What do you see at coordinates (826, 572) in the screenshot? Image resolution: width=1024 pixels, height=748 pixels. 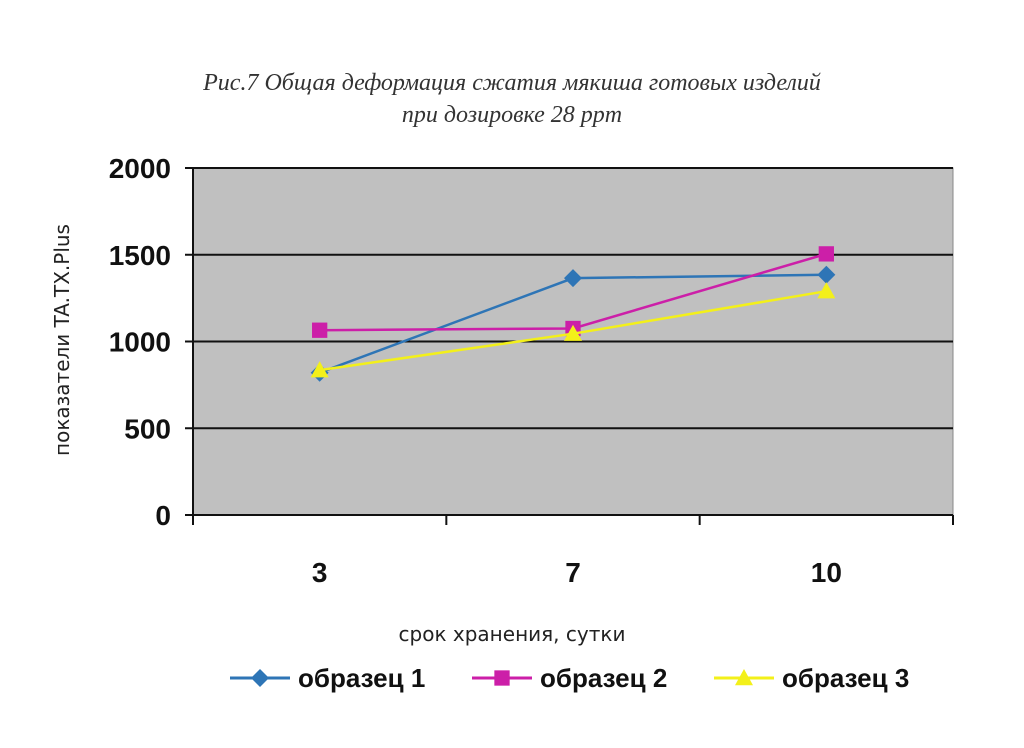 I see `x-tick-label: 10` at bounding box center [826, 572].